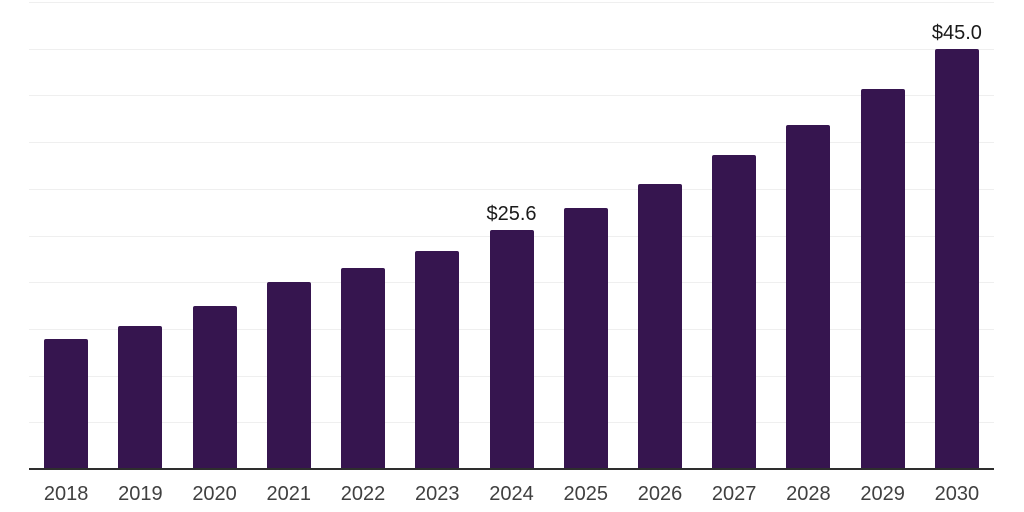 The height and width of the screenshot is (512, 1024). What do you see at coordinates (437, 494) in the screenshot?
I see `x-tick-label-2023: 2023` at bounding box center [437, 494].